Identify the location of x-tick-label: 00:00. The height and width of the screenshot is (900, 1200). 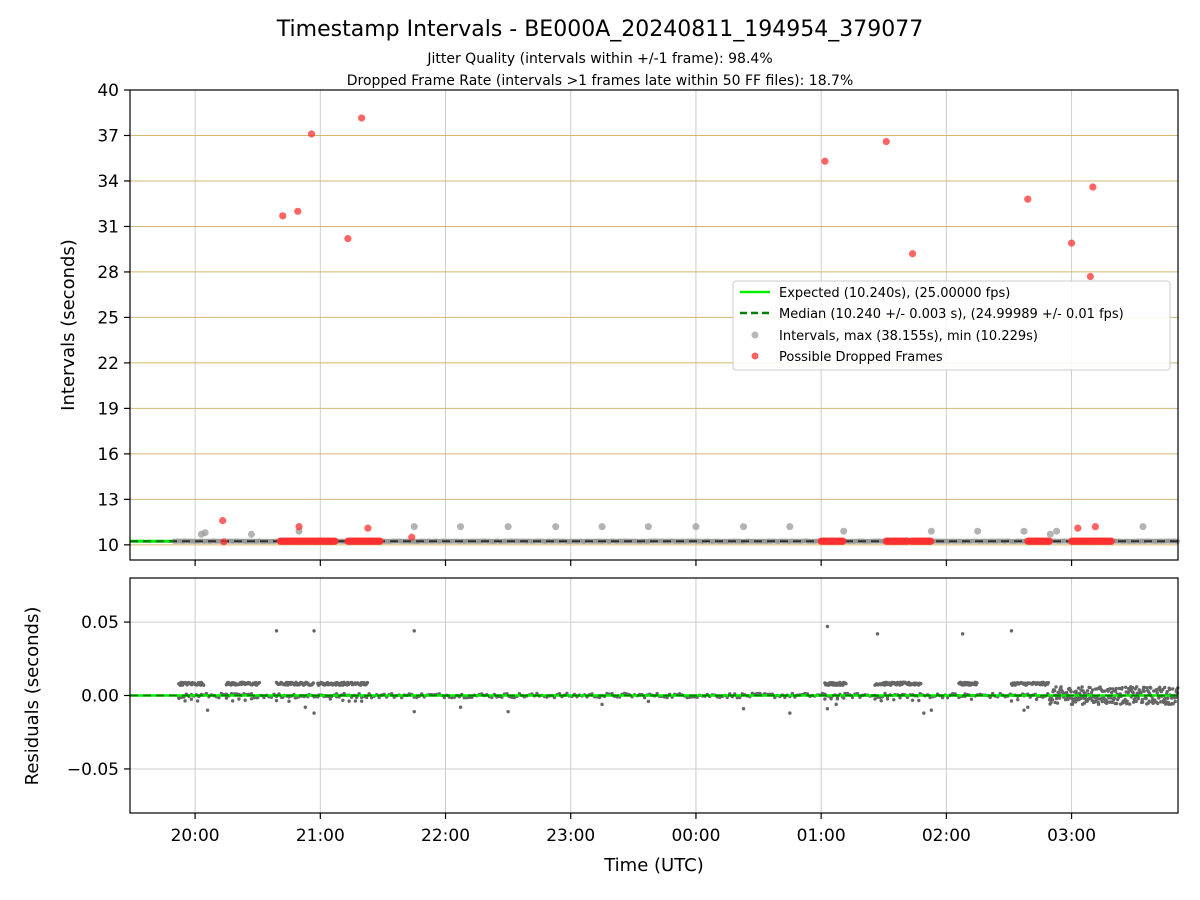
(695, 836).